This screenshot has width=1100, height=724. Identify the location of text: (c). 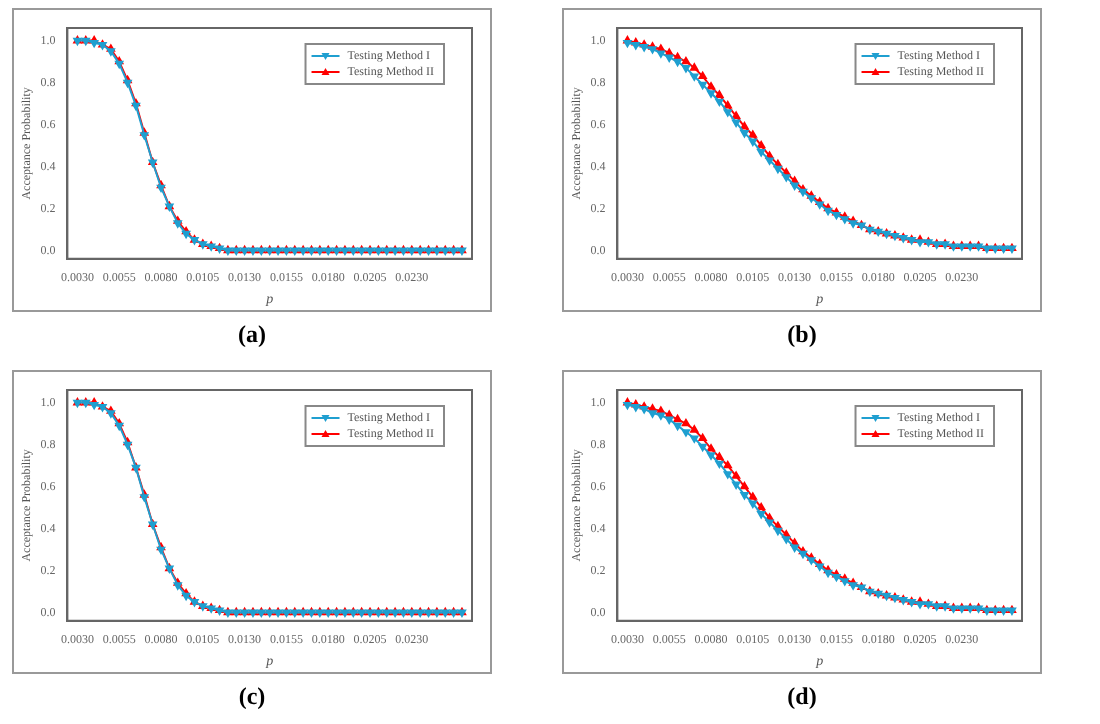
(252, 697).